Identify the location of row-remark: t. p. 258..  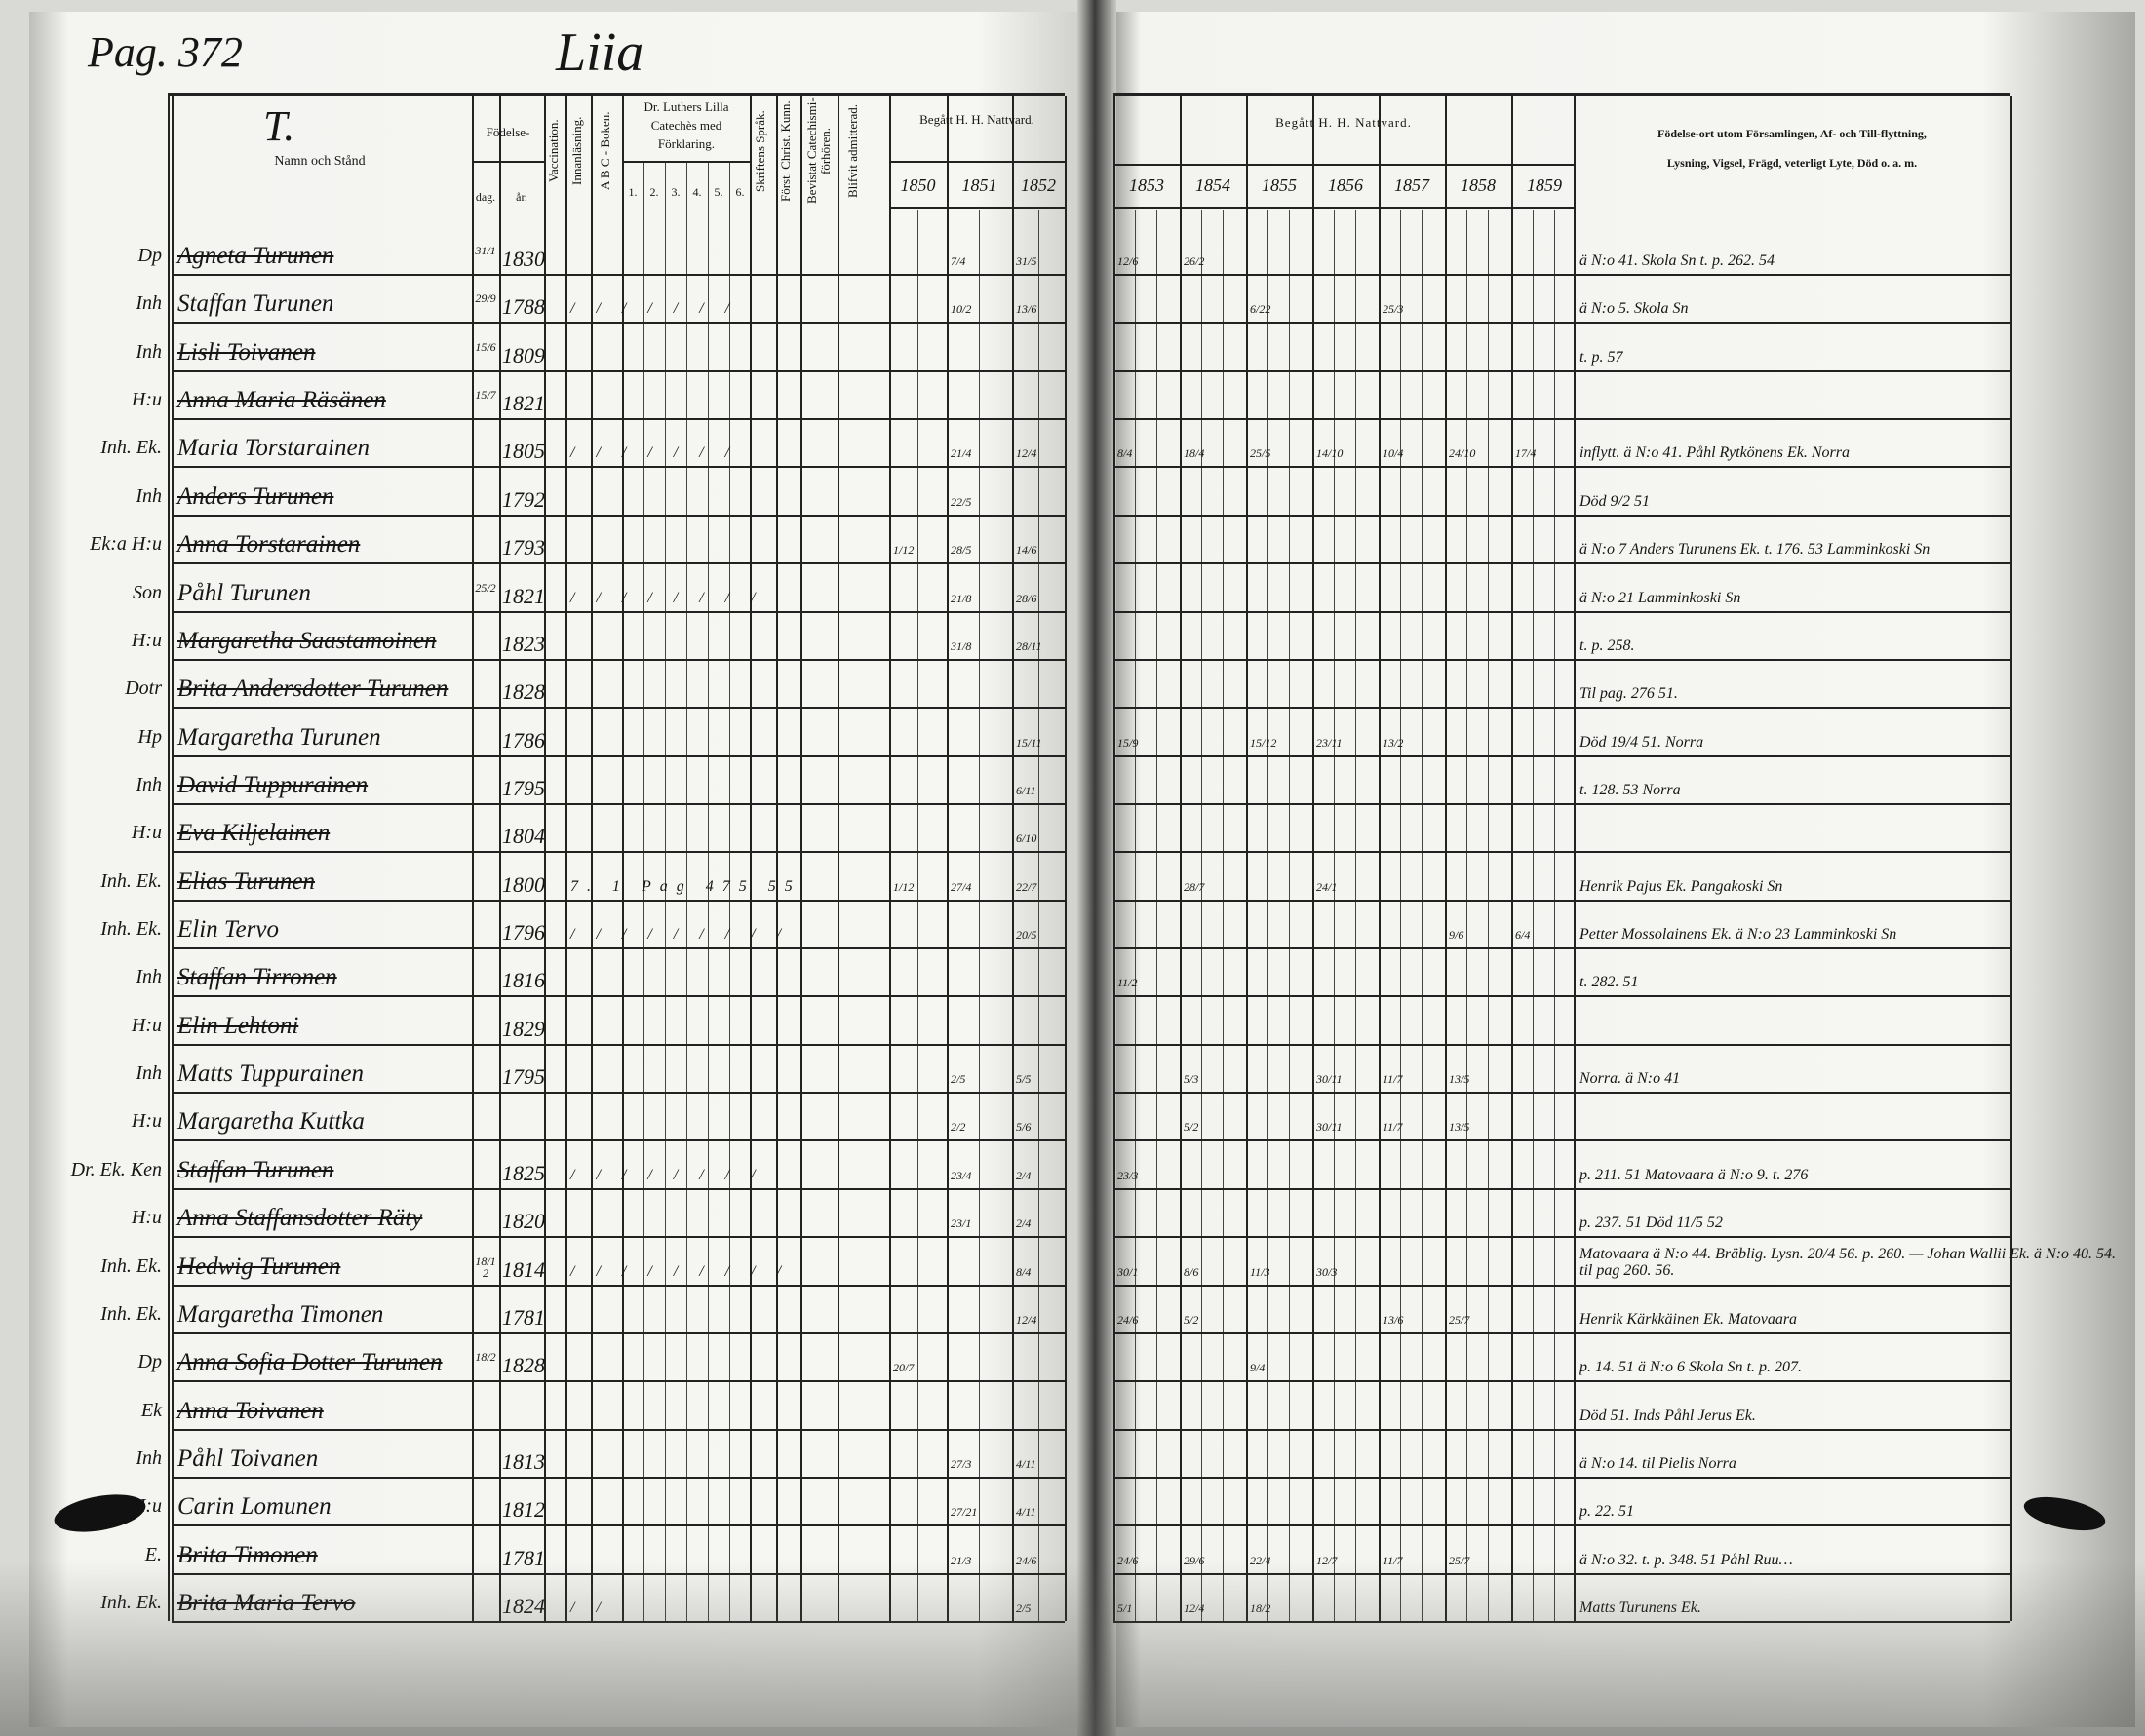
(1607, 645).